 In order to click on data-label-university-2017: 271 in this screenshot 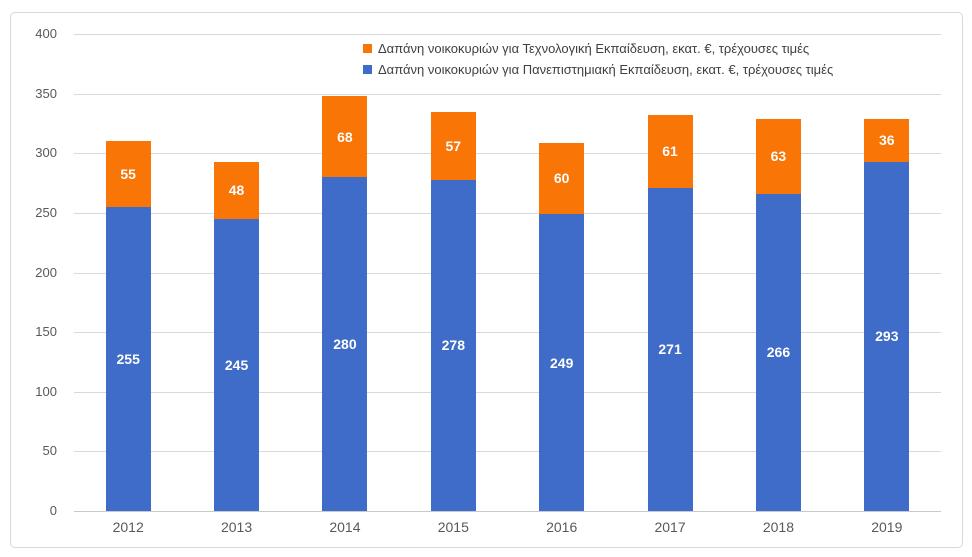, I will do `click(670, 349)`.